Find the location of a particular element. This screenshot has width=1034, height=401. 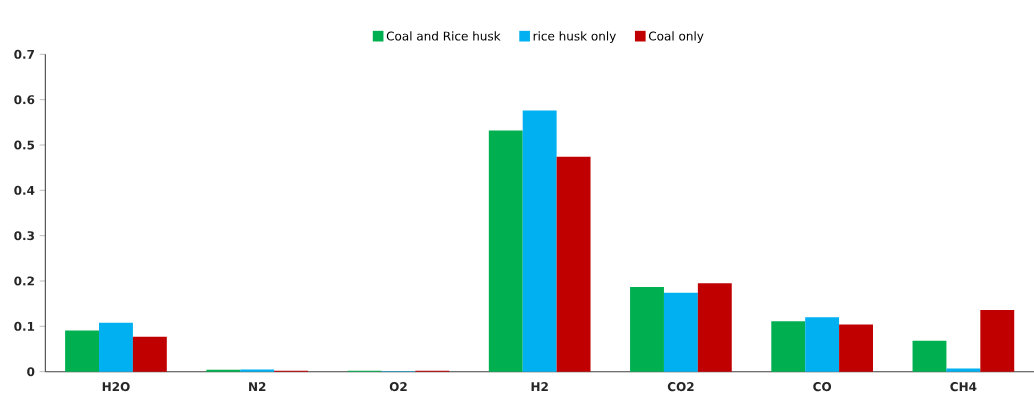

y-tick-label: 0 is located at coordinates (31, 372).